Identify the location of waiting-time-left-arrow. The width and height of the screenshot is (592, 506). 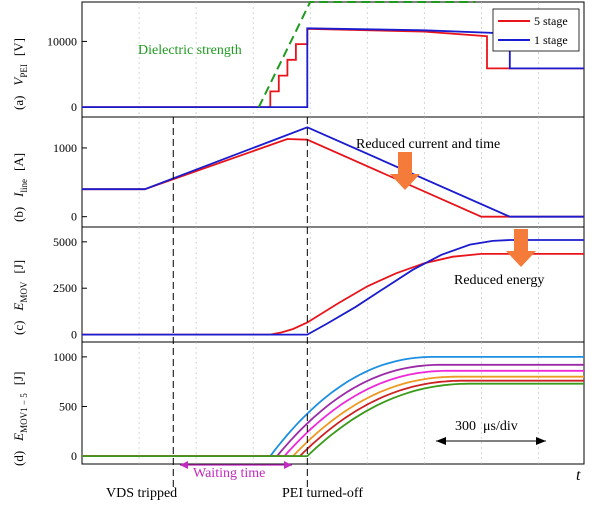
(184, 465).